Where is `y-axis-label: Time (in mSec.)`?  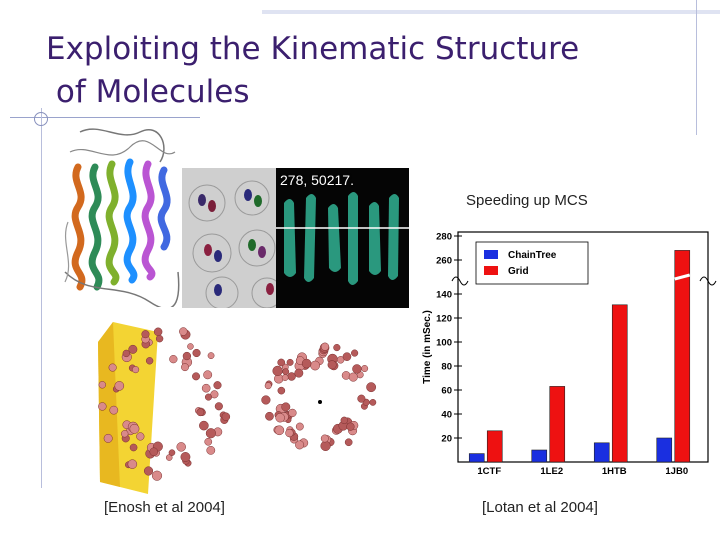 y-axis-label: Time (in mSec.) is located at coordinates (427, 347).